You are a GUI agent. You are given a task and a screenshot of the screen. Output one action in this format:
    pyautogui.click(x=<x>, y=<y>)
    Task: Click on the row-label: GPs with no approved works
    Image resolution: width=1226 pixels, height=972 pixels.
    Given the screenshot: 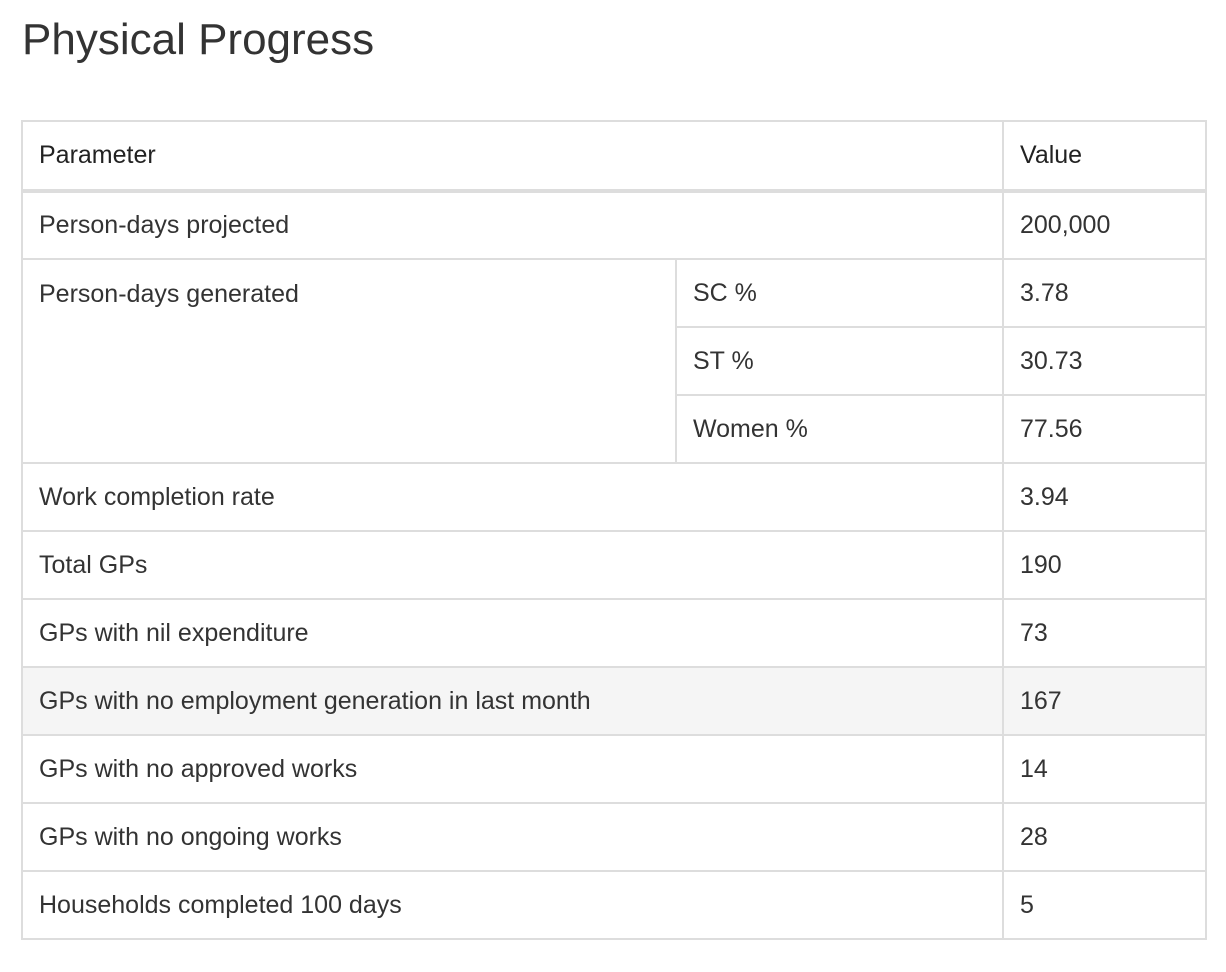 What is the action you would take?
    pyautogui.click(x=512, y=769)
    